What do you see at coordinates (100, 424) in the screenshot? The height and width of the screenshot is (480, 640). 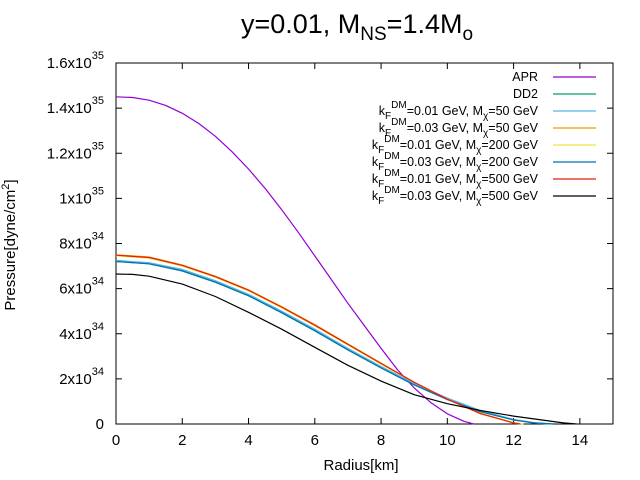 I see `y-tick-label: 0` at bounding box center [100, 424].